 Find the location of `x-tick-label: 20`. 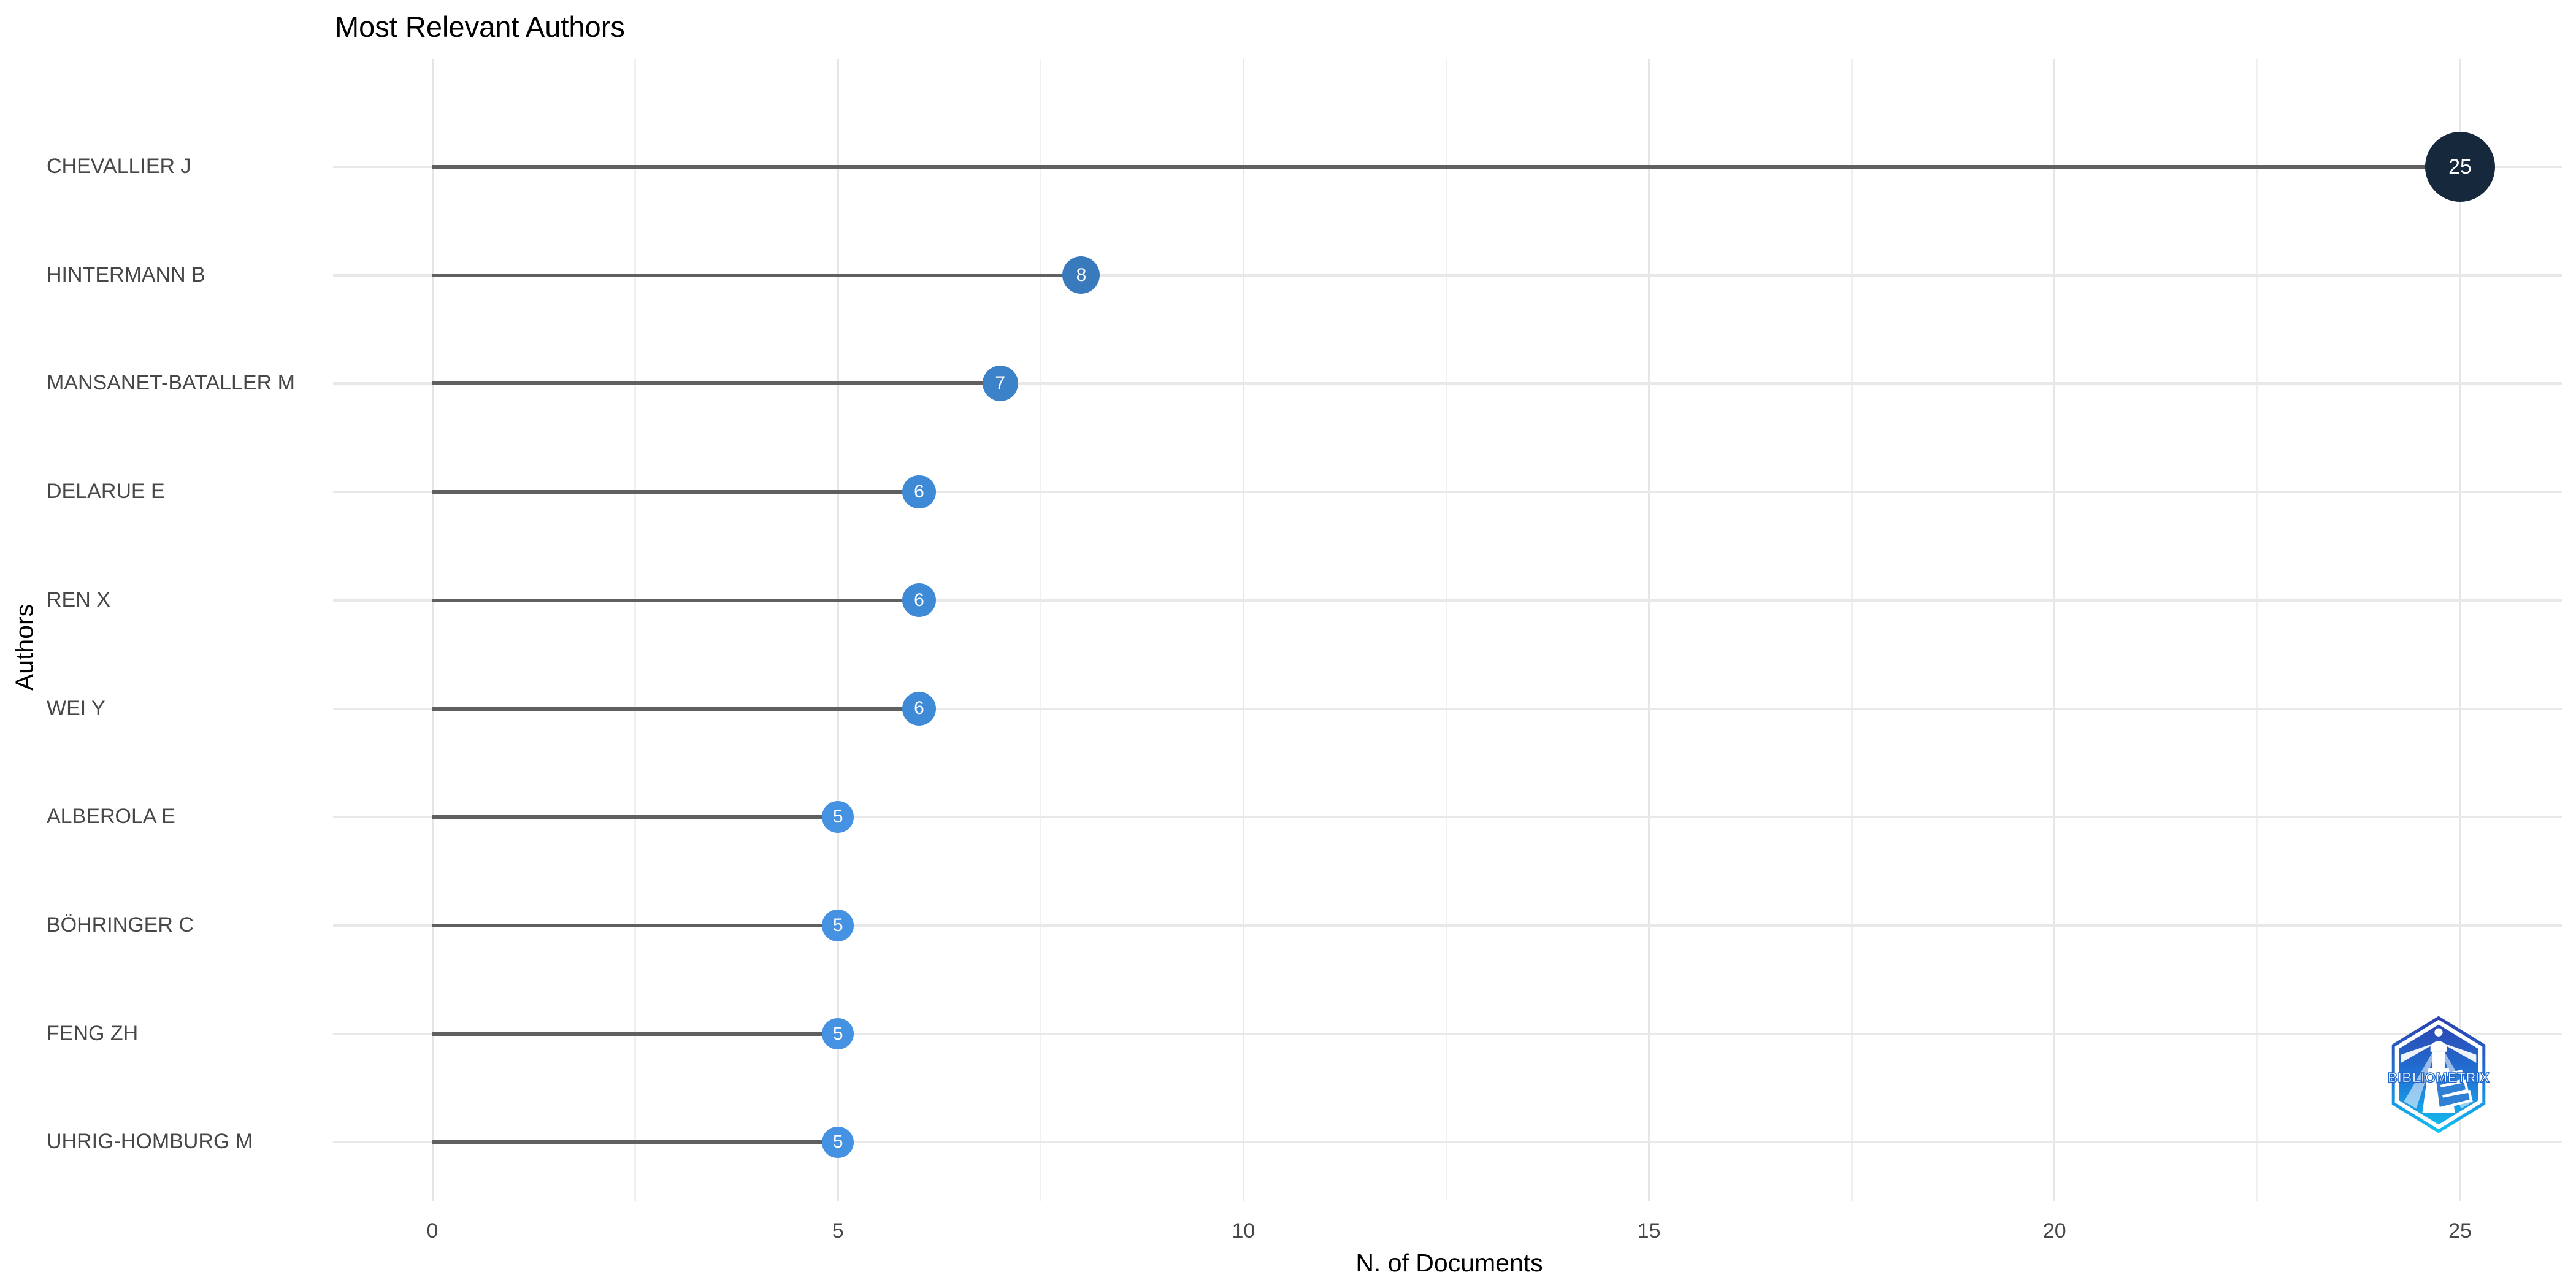

x-tick-label: 20 is located at coordinates (2054, 1231).